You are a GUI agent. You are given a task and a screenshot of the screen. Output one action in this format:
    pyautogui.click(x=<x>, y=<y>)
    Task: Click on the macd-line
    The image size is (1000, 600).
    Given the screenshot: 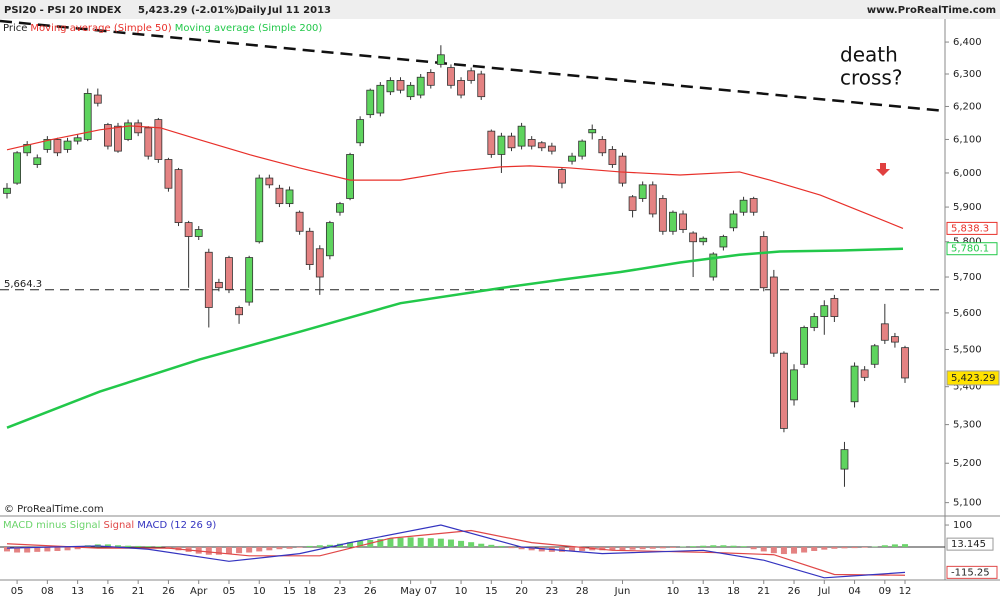 What is the action you would take?
    pyautogui.click(x=456, y=552)
    